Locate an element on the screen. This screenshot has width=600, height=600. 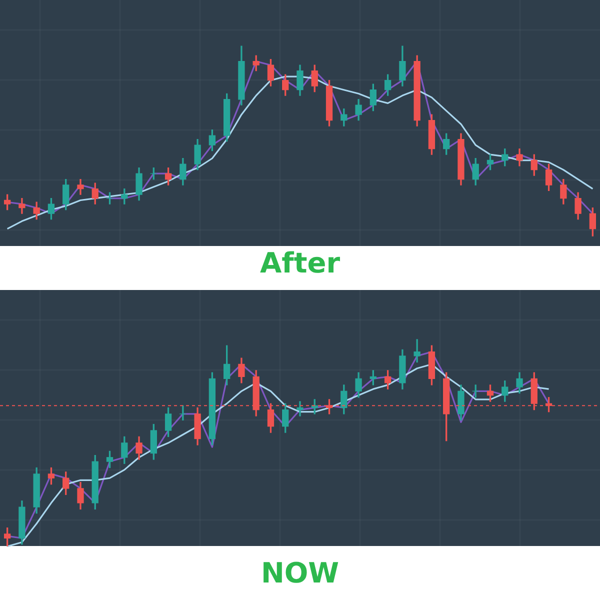
candlestick is located at coordinates (183, 412).